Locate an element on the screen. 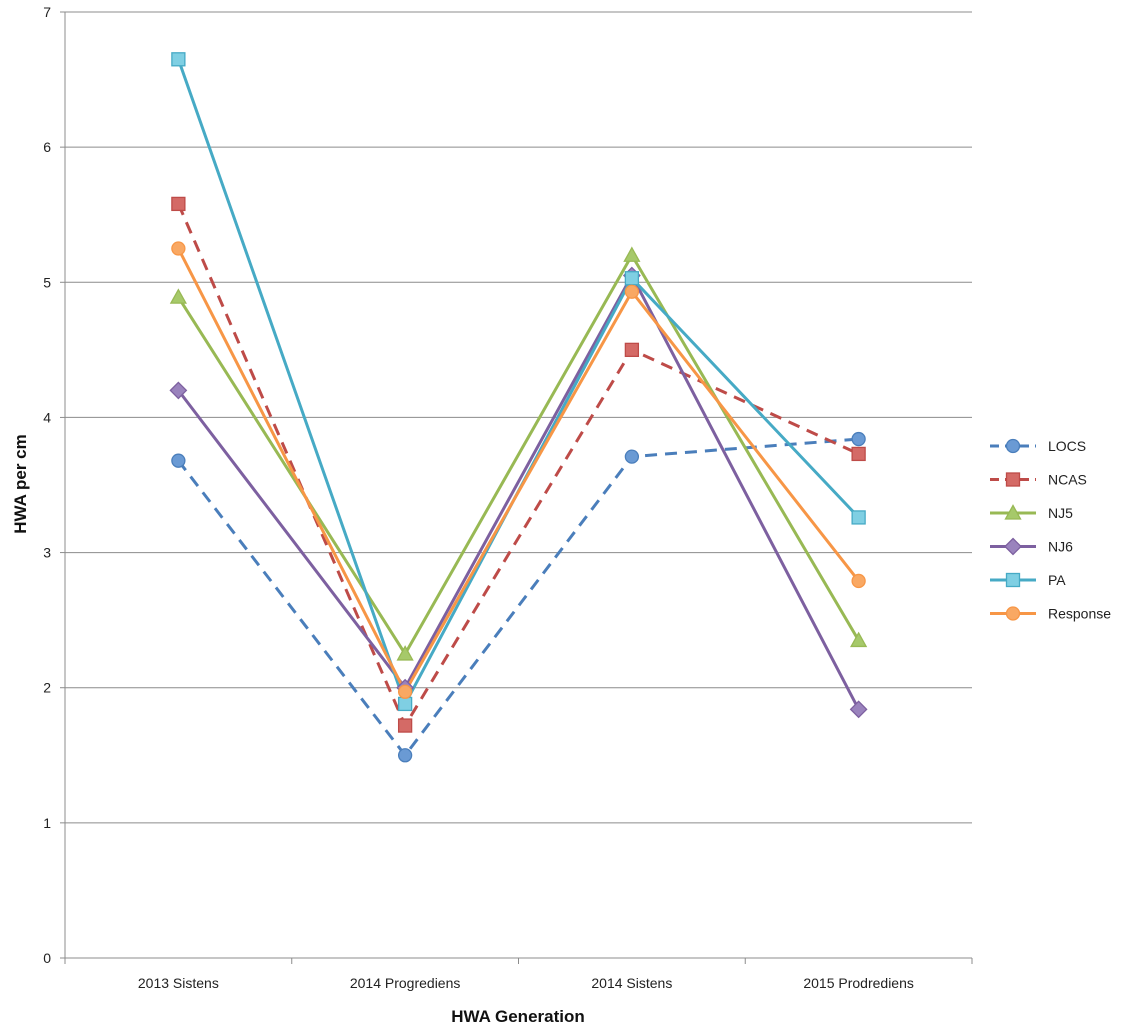  y-tick-label: 4 is located at coordinates (47, 417).